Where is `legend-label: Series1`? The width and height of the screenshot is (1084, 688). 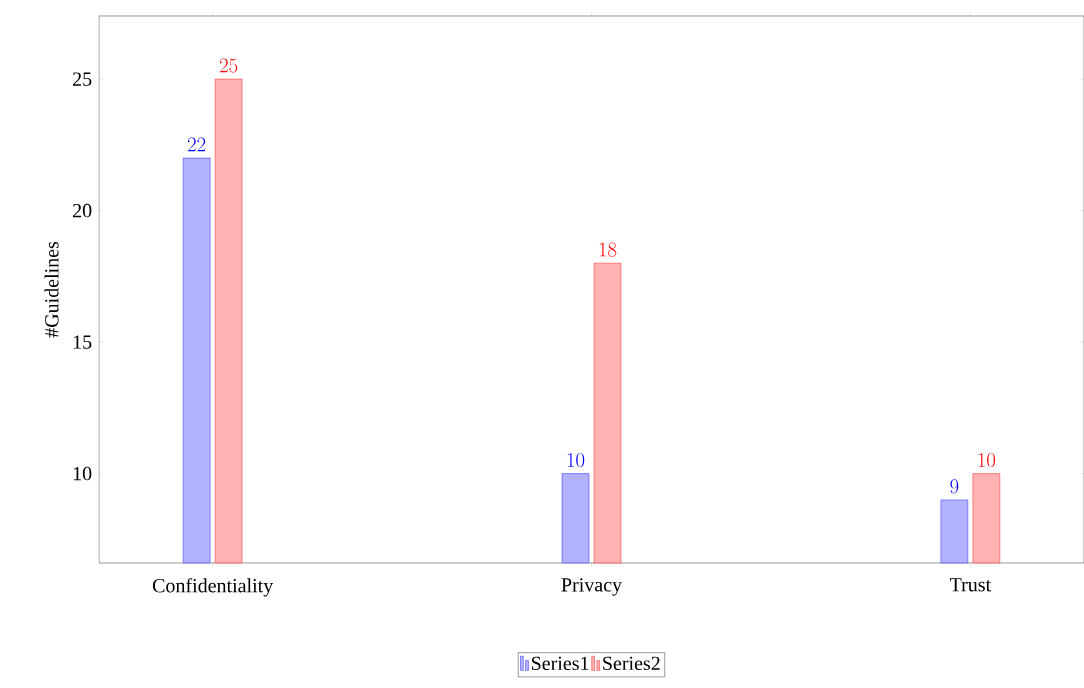 legend-label: Series1 is located at coordinates (560, 663).